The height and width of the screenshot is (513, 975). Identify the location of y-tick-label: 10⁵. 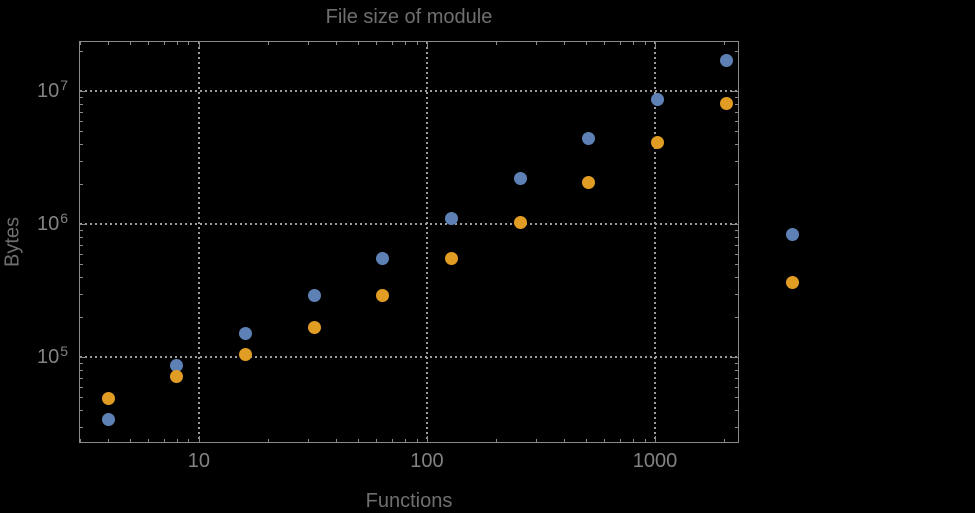
(52, 356).